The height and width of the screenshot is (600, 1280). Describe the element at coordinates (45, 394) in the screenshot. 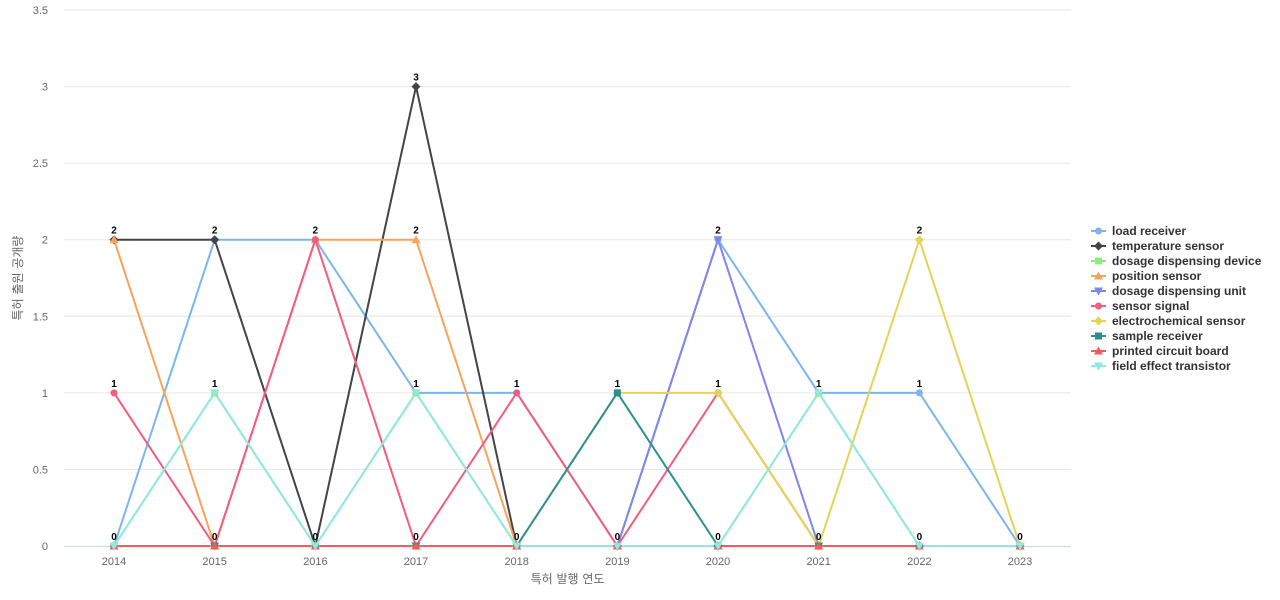

I see `y-tick-label: 1` at that location.